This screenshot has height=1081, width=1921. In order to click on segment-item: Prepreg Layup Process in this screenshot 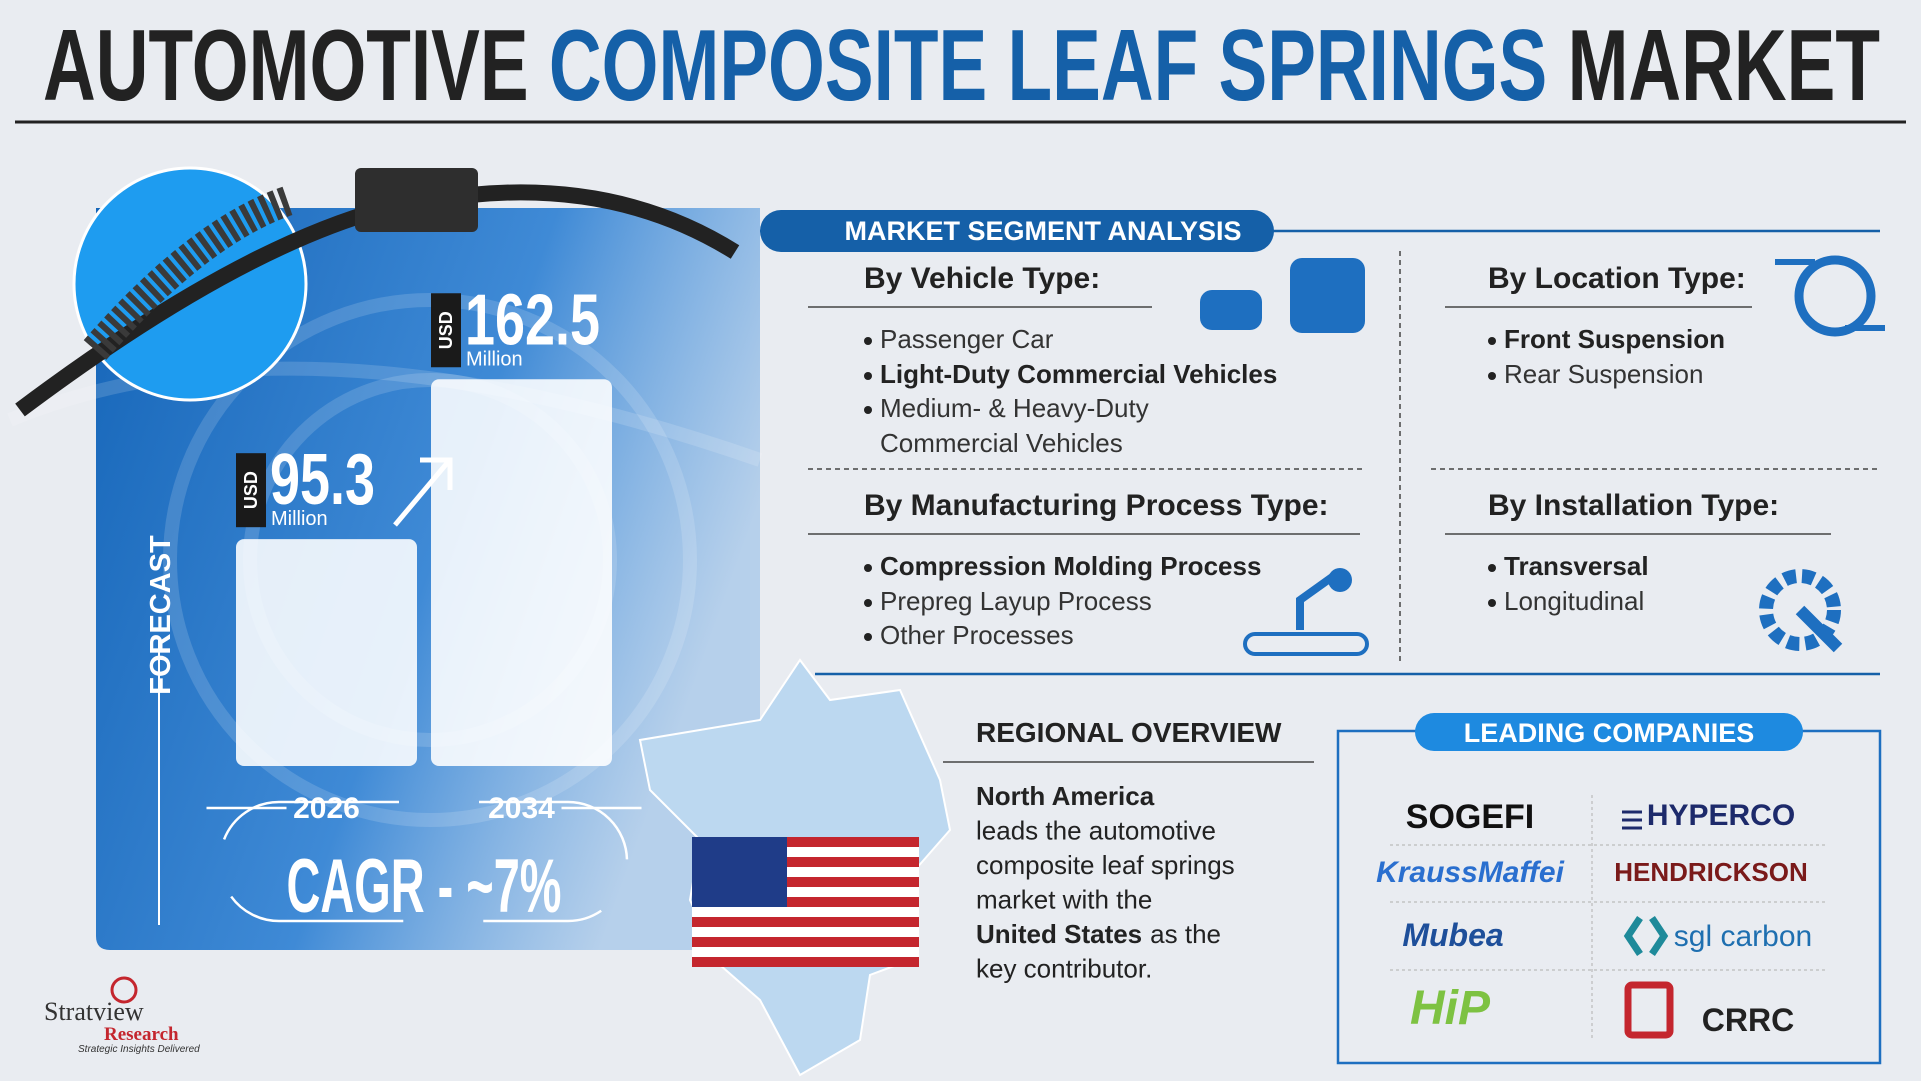, I will do `click(1096, 601)`.